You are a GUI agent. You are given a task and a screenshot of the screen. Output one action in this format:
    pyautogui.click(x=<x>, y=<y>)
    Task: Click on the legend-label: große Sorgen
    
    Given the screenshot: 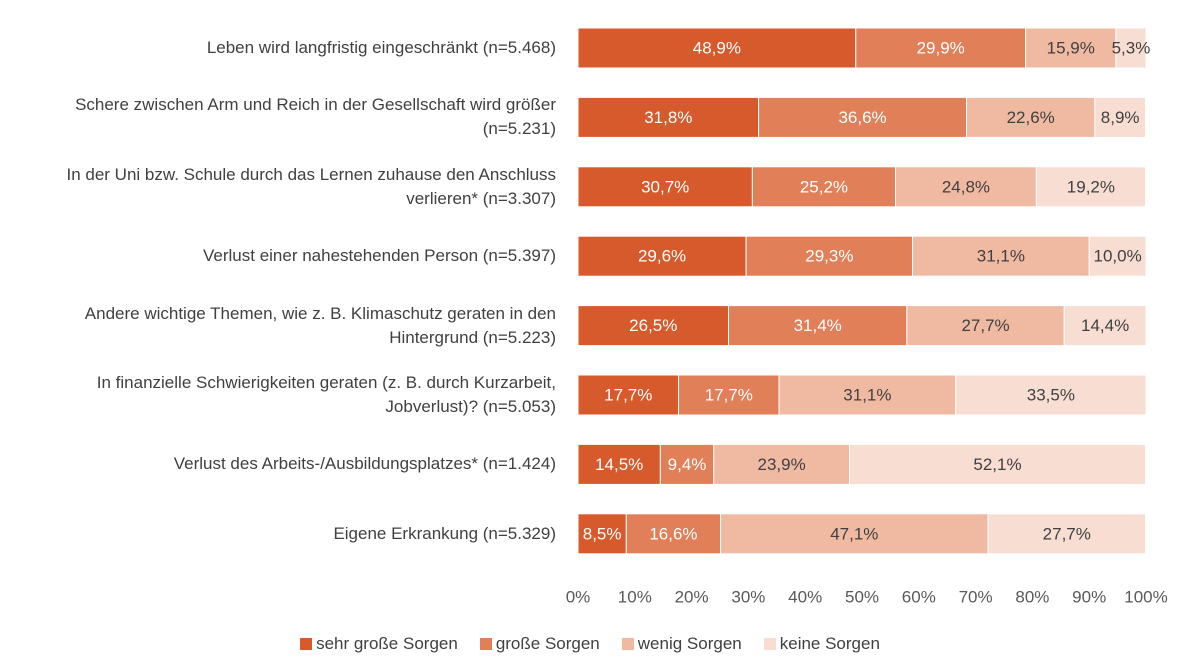 What is the action you would take?
    pyautogui.click(x=547, y=643)
    